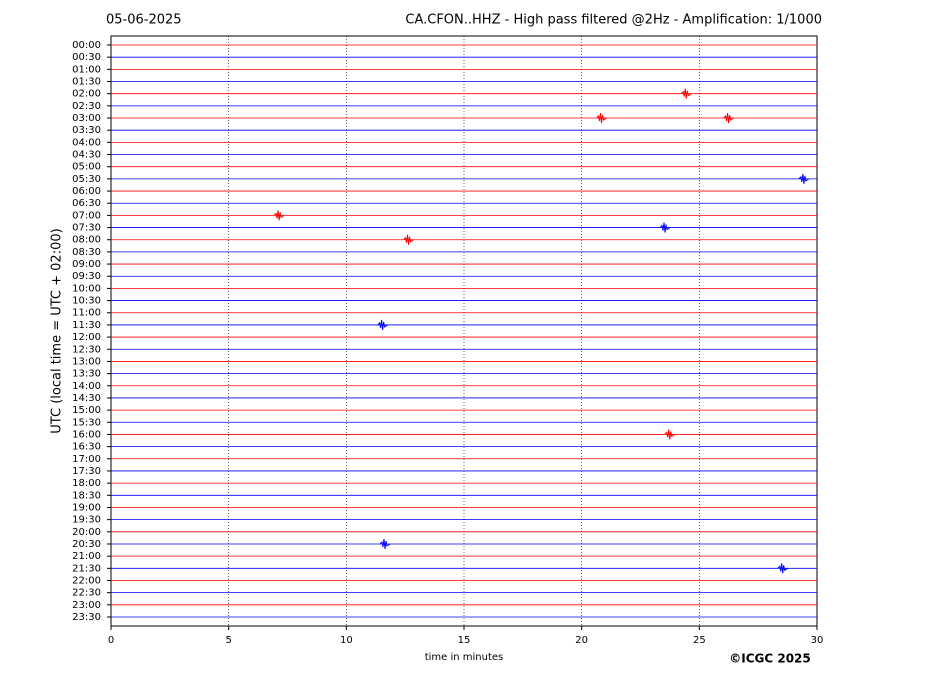  Describe the element at coordinates (86, 276) in the screenshot. I see `y-tick-label: 09:30` at that location.